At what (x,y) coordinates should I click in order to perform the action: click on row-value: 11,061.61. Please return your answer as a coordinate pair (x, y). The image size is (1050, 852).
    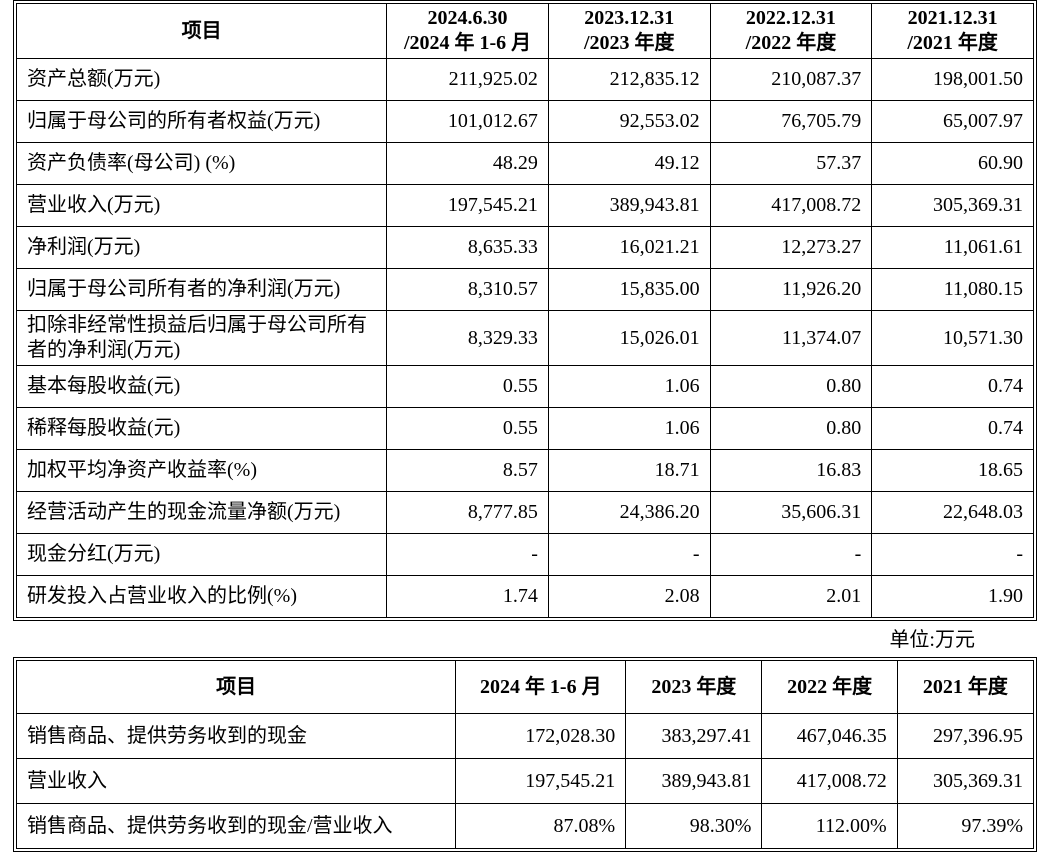
    Looking at the image, I should click on (952, 247).